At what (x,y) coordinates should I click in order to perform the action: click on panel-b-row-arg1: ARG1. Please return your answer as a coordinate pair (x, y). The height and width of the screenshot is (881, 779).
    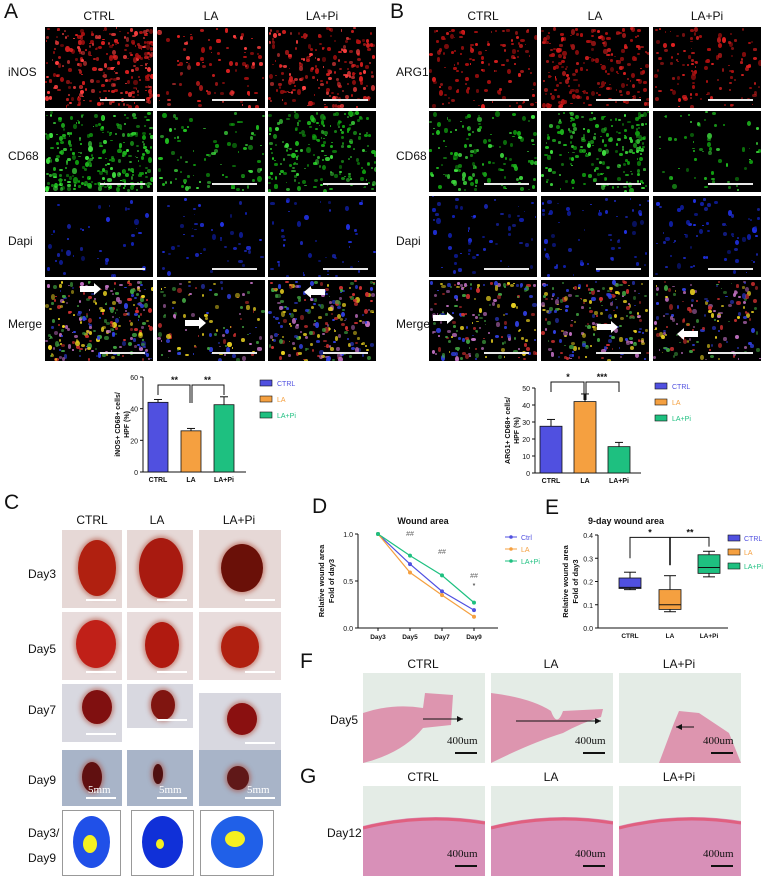
    Looking at the image, I should click on (412, 72).